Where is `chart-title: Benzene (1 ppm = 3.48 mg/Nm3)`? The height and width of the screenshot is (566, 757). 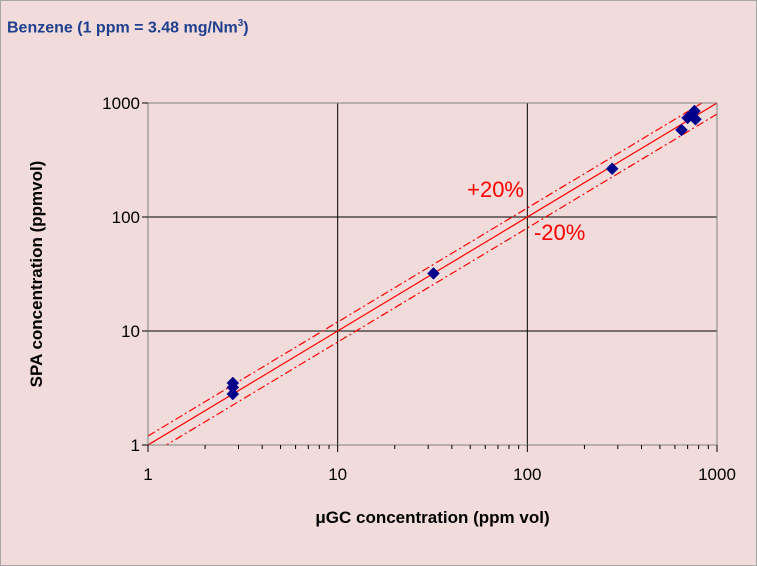
chart-title: Benzene (1 ppm = 3.48 mg/Nm3) is located at coordinates (128, 27).